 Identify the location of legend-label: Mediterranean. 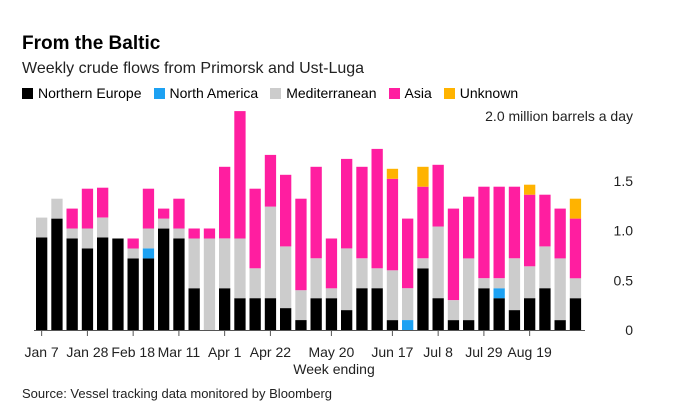
(331, 93).